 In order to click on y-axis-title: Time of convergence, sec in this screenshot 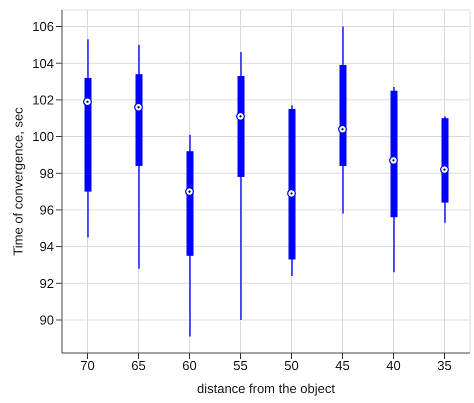, I will do `click(18, 181)`.